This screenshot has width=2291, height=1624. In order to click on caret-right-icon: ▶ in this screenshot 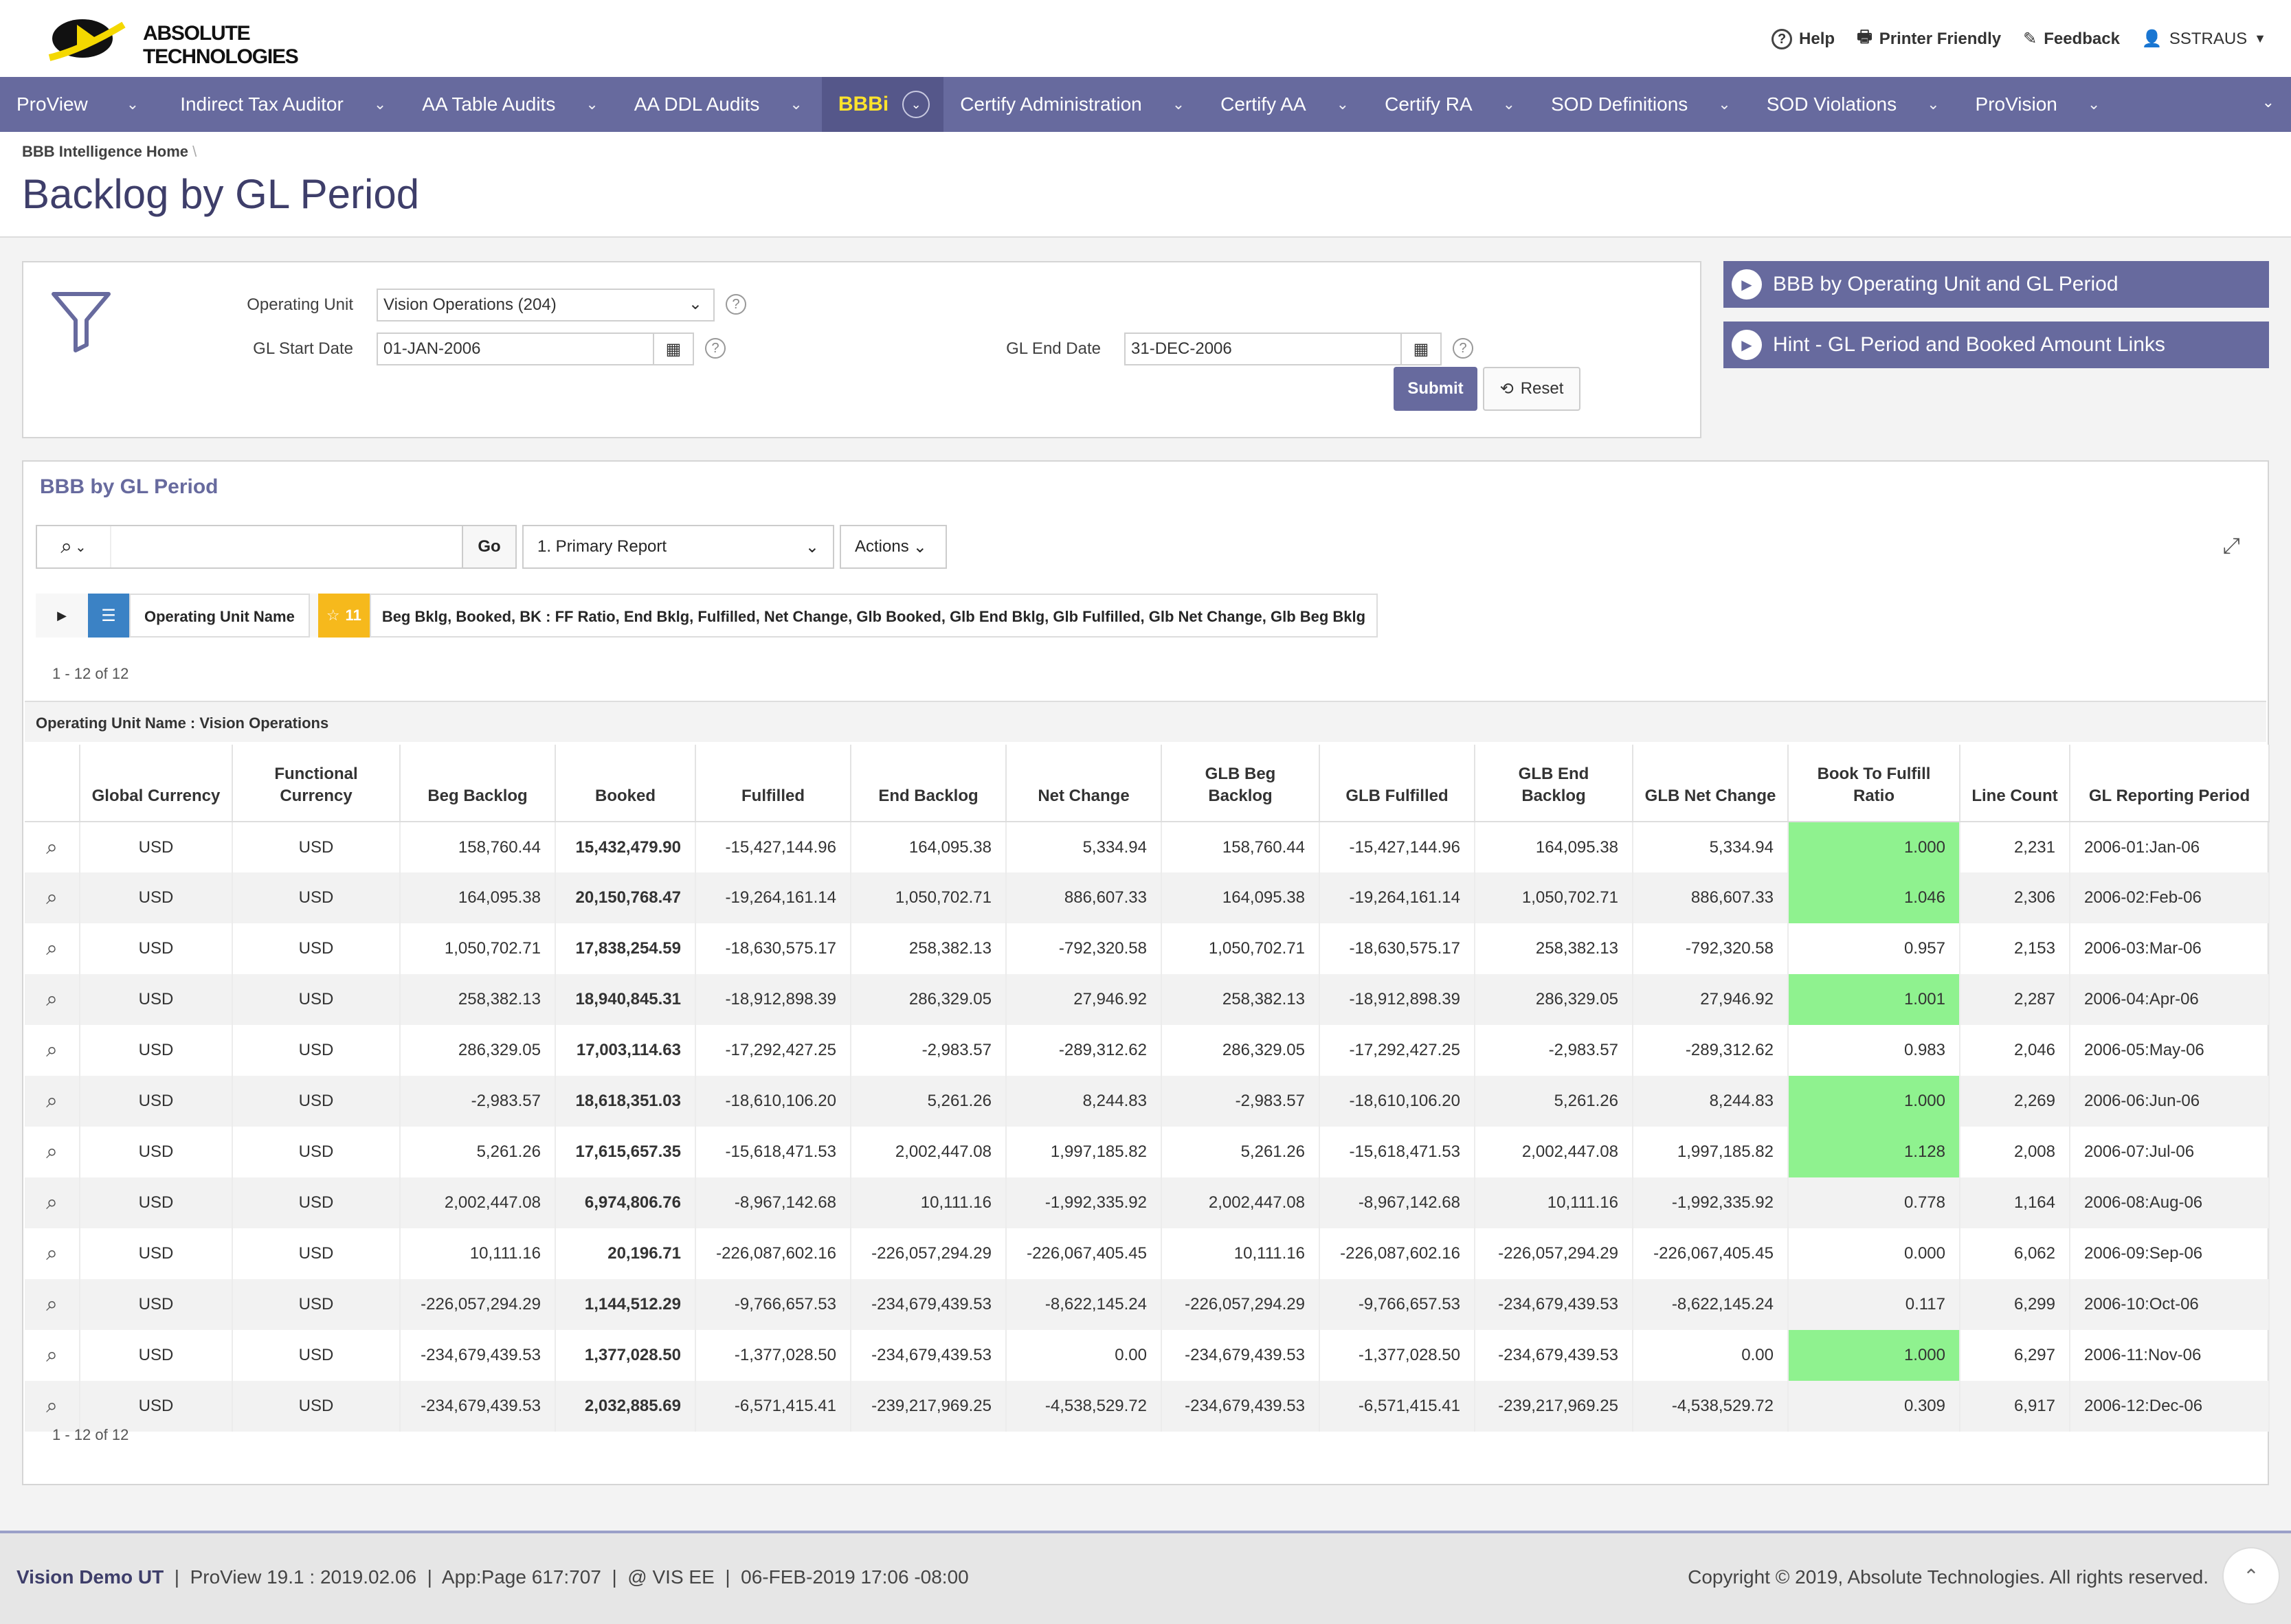, I will do `click(62, 615)`.